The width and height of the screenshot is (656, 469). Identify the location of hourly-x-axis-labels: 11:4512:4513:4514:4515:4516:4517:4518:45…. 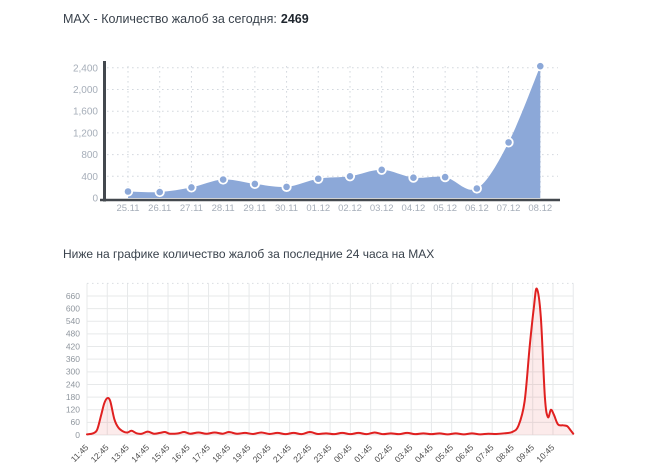
(313, 453).